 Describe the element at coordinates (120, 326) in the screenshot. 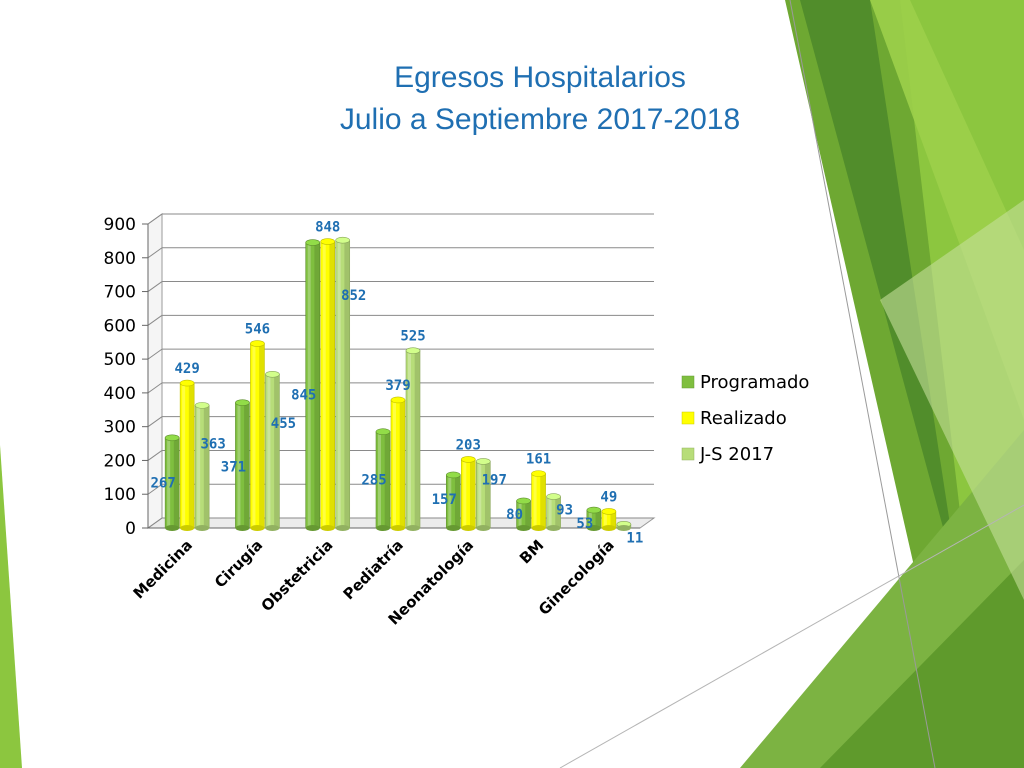

I see `y-tick-label: 600` at that location.